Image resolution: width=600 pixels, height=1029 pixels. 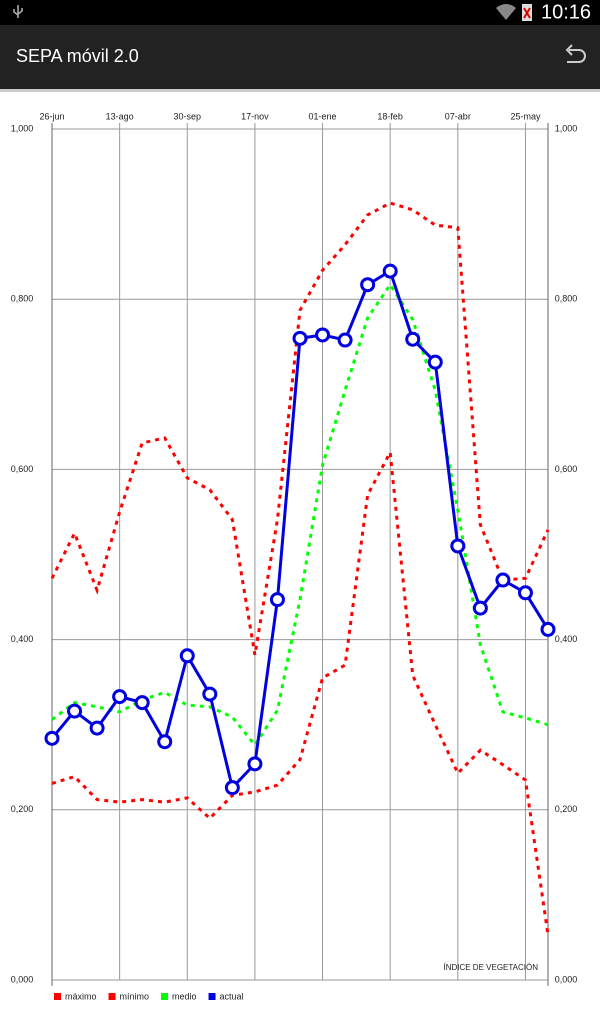 I want to click on y-tick-label: 0,000, so click(x=22, y=979).